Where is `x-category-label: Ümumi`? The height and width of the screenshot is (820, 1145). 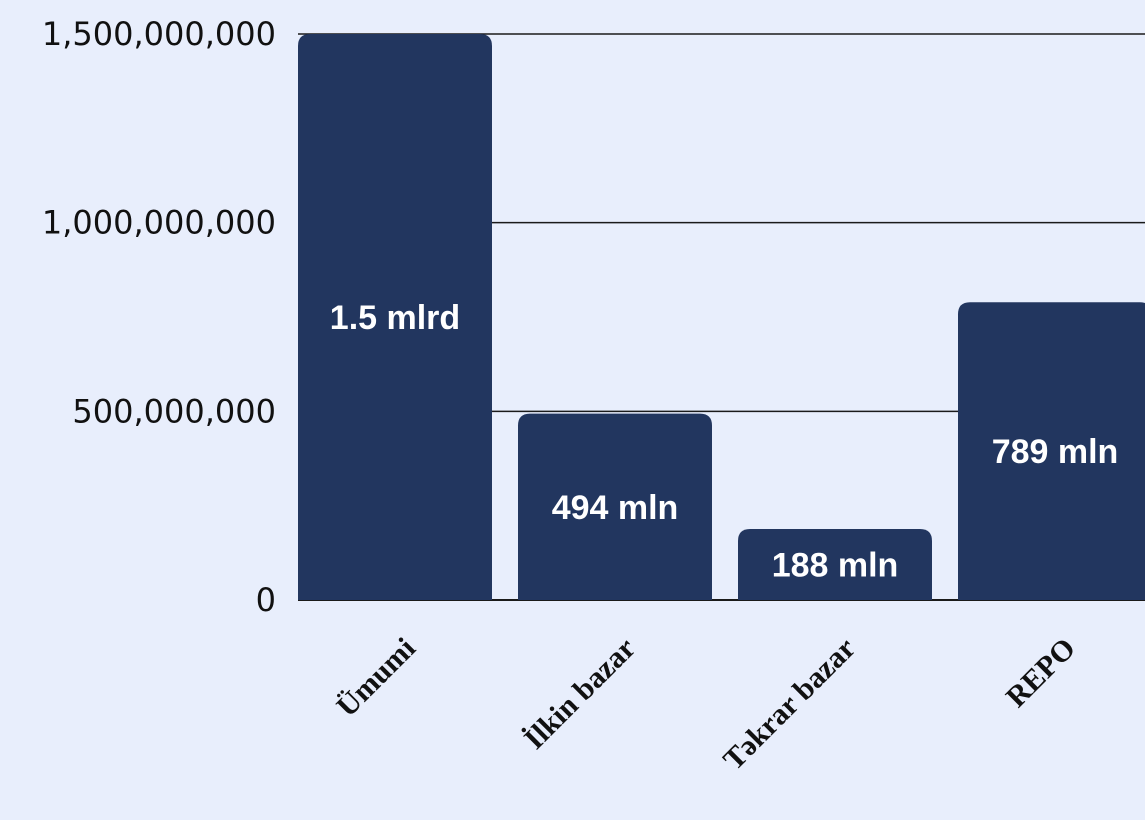
x-category-label: Ümumi is located at coordinates (376, 678).